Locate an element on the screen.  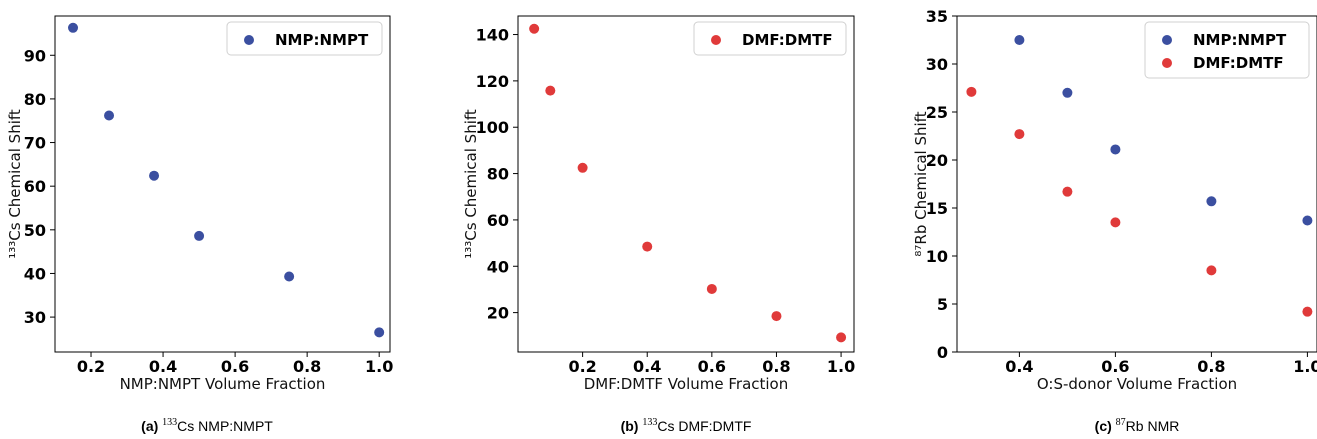
subfigure-caption: (a) 133Cs NMP:NMPT is located at coordinates (207, 425).